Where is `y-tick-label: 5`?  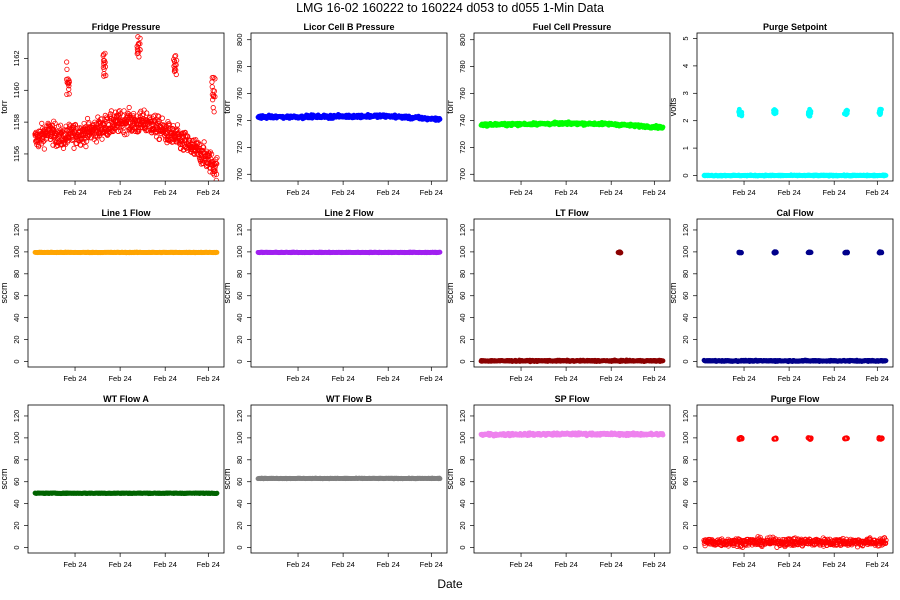
y-tick-label: 5 is located at coordinates (685, 38).